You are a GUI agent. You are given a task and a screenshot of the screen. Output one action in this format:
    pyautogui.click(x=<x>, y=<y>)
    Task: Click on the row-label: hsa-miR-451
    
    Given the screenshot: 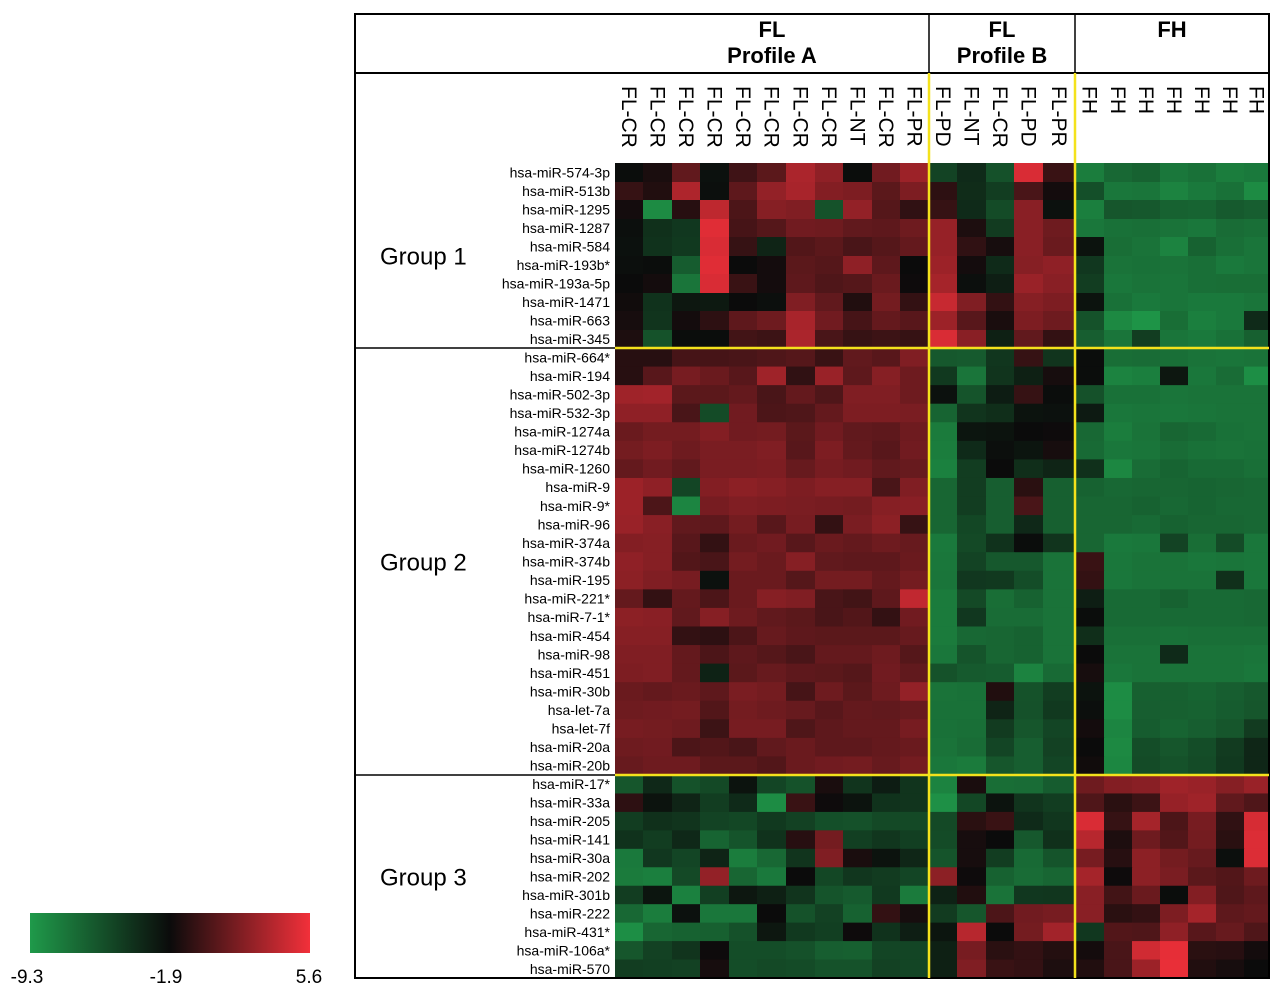 What is the action you would take?
    pyautogui.click(x=570, y=673)
    